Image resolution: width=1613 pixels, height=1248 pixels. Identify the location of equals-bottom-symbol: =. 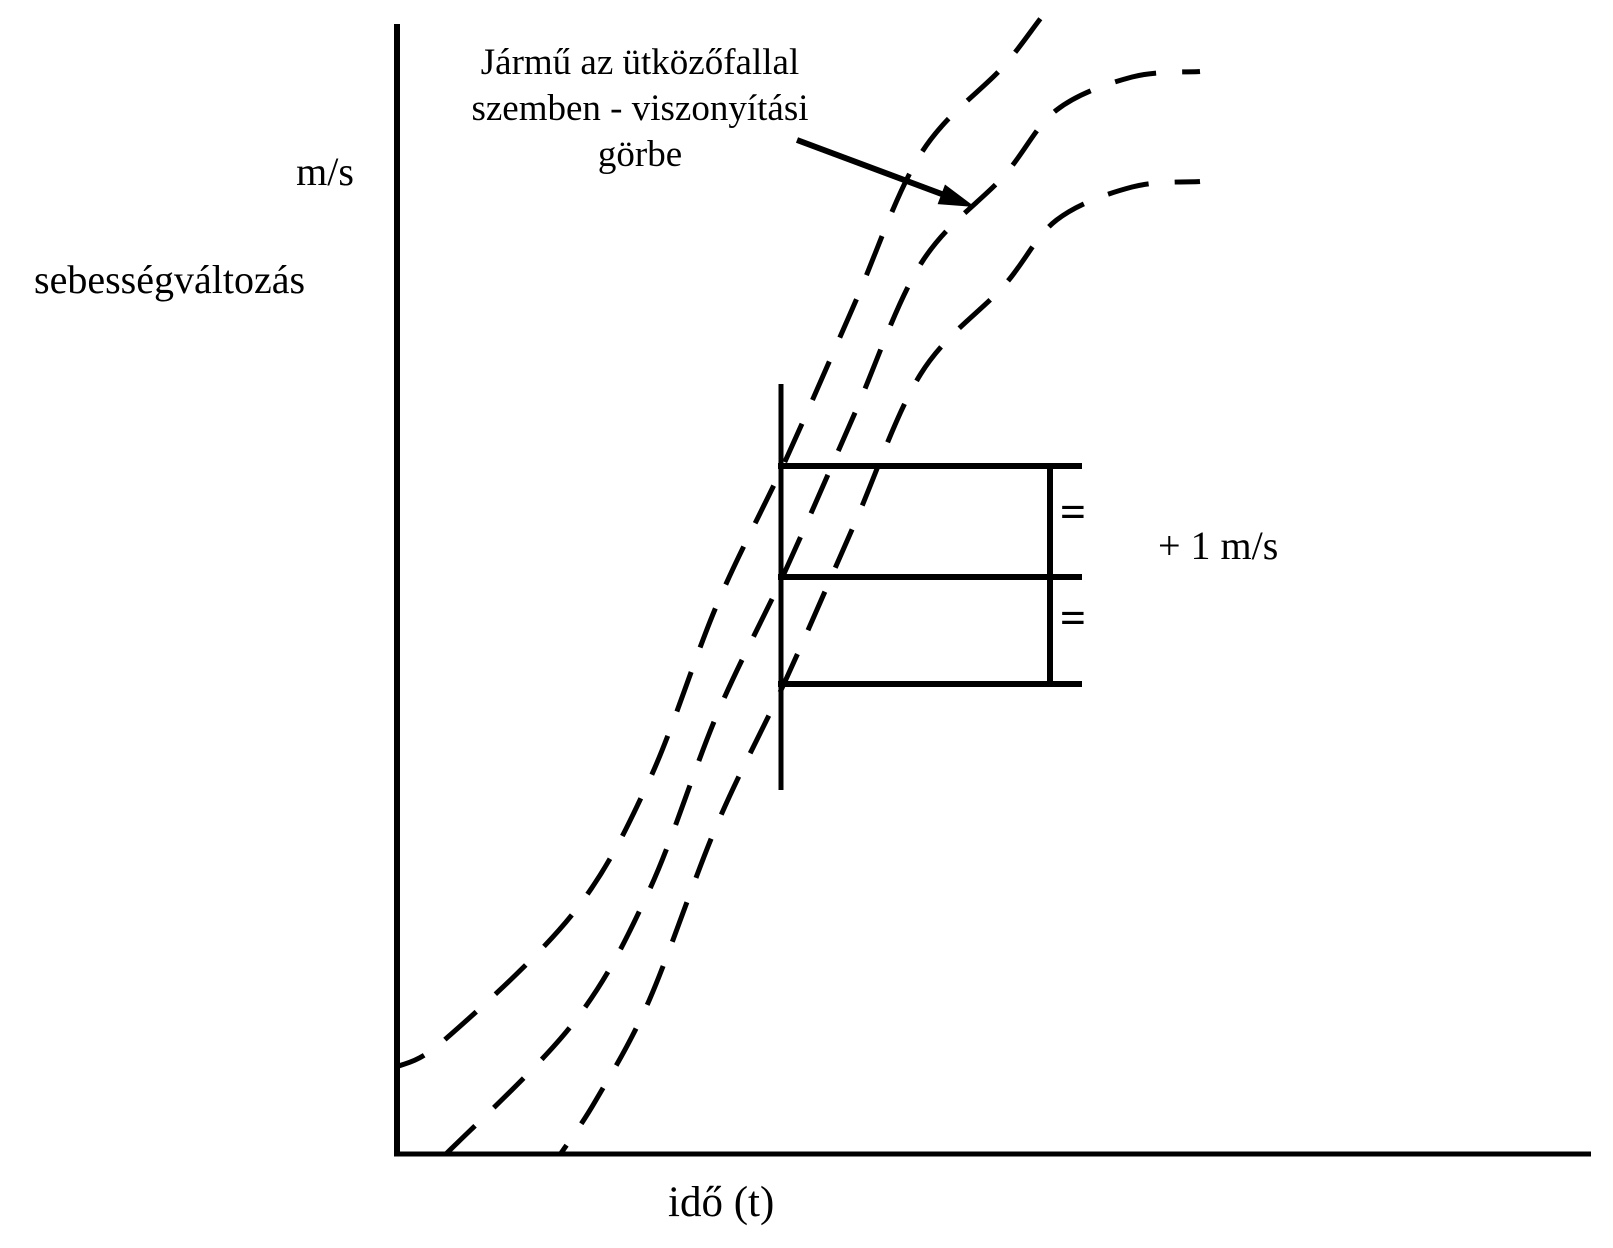
(1073, 617).